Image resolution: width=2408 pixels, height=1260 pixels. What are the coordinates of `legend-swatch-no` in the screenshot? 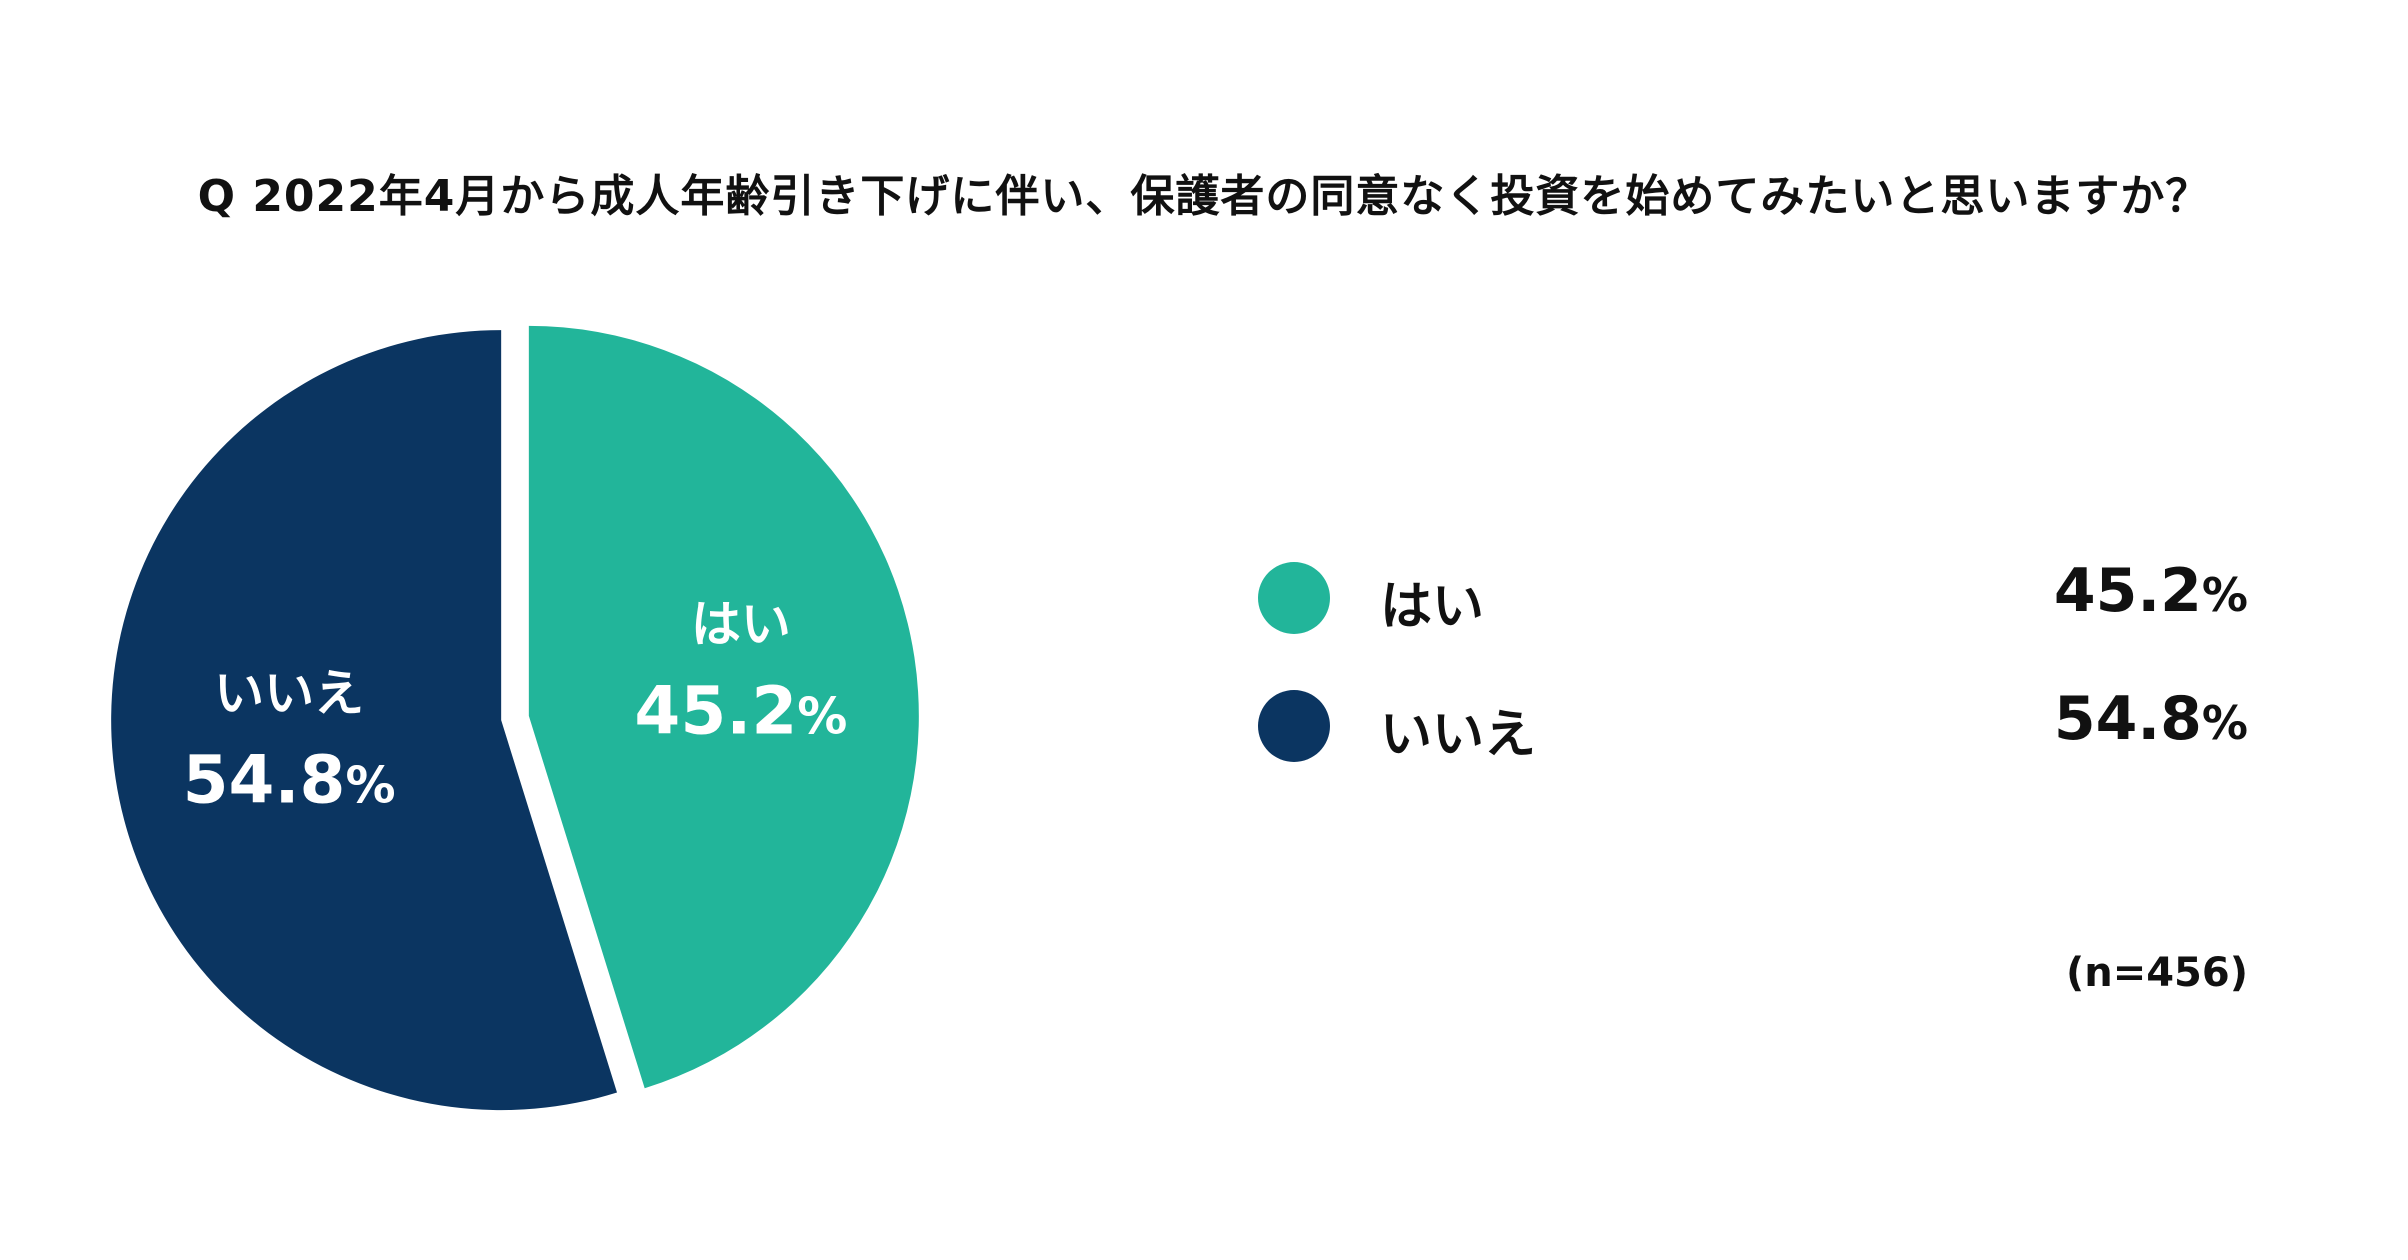 It's located at (1294, 726).